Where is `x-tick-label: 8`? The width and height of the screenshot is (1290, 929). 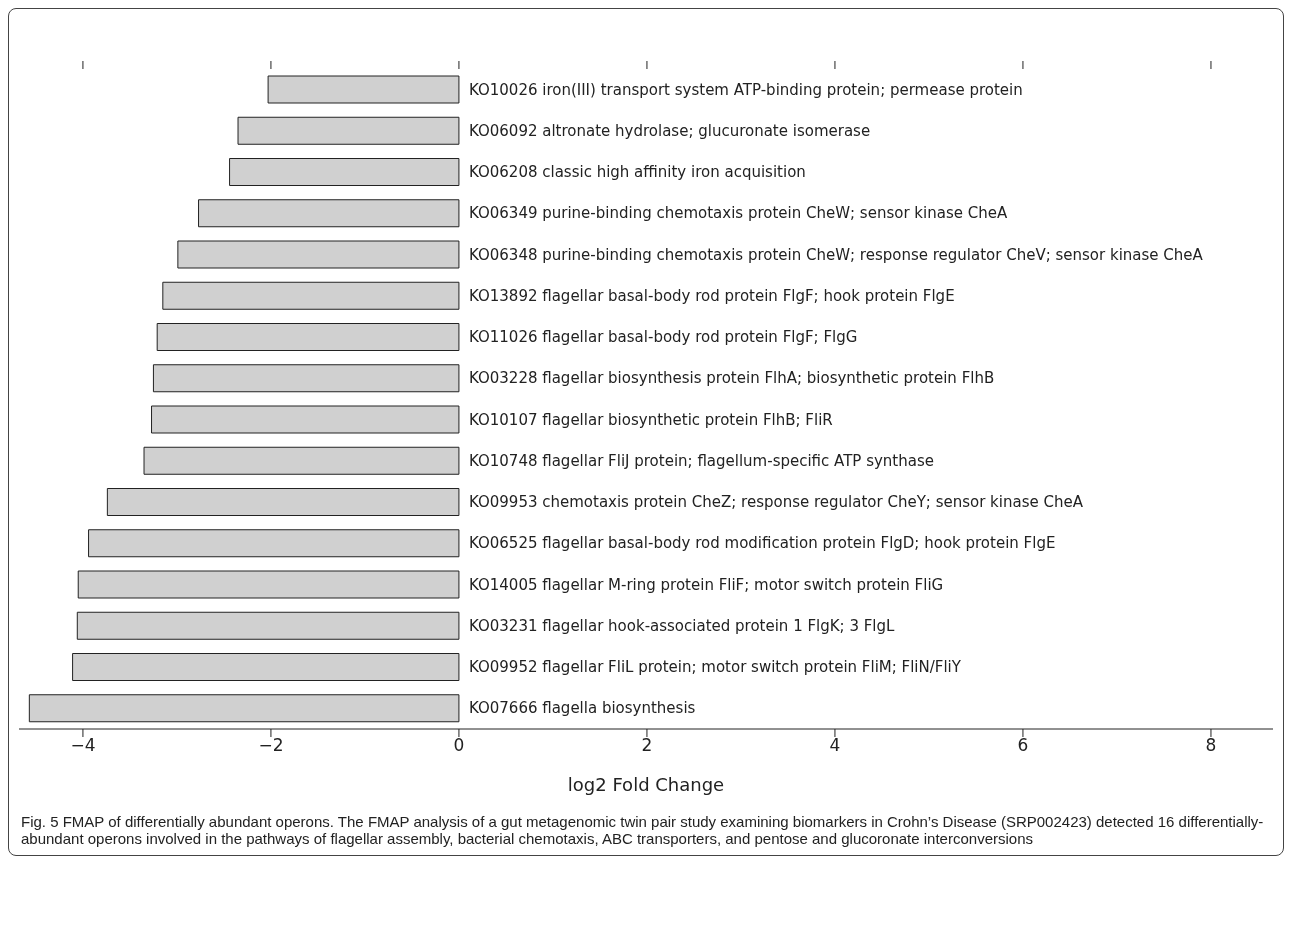
x-tick-label: 8 is located at coordinates (1211, 745).